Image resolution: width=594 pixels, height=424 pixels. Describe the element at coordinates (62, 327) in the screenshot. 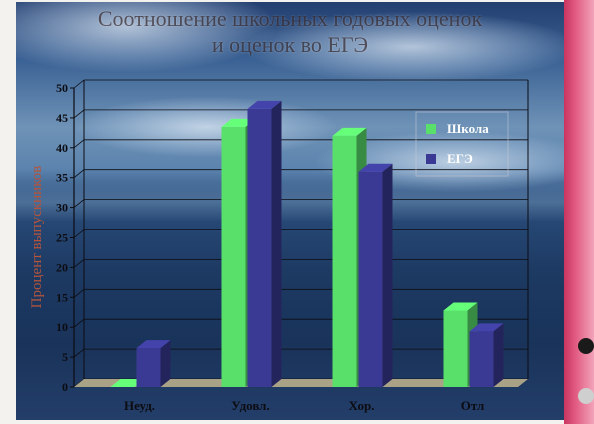

I see `y-tick-label: 10` at that location.